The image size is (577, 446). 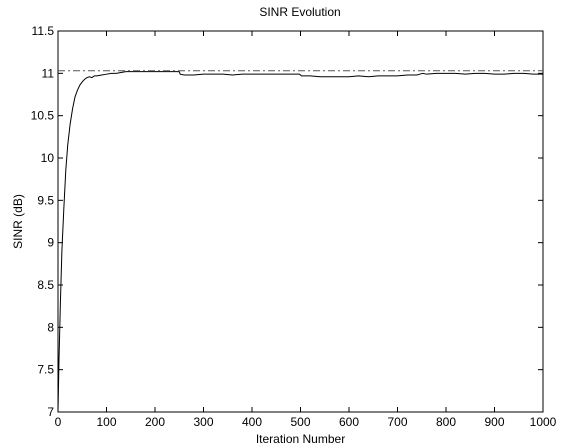 What do you see at coordinates (494, 422) in the screenshot?
I see `x-tick-label: 900` at bounding box center [494, 422].